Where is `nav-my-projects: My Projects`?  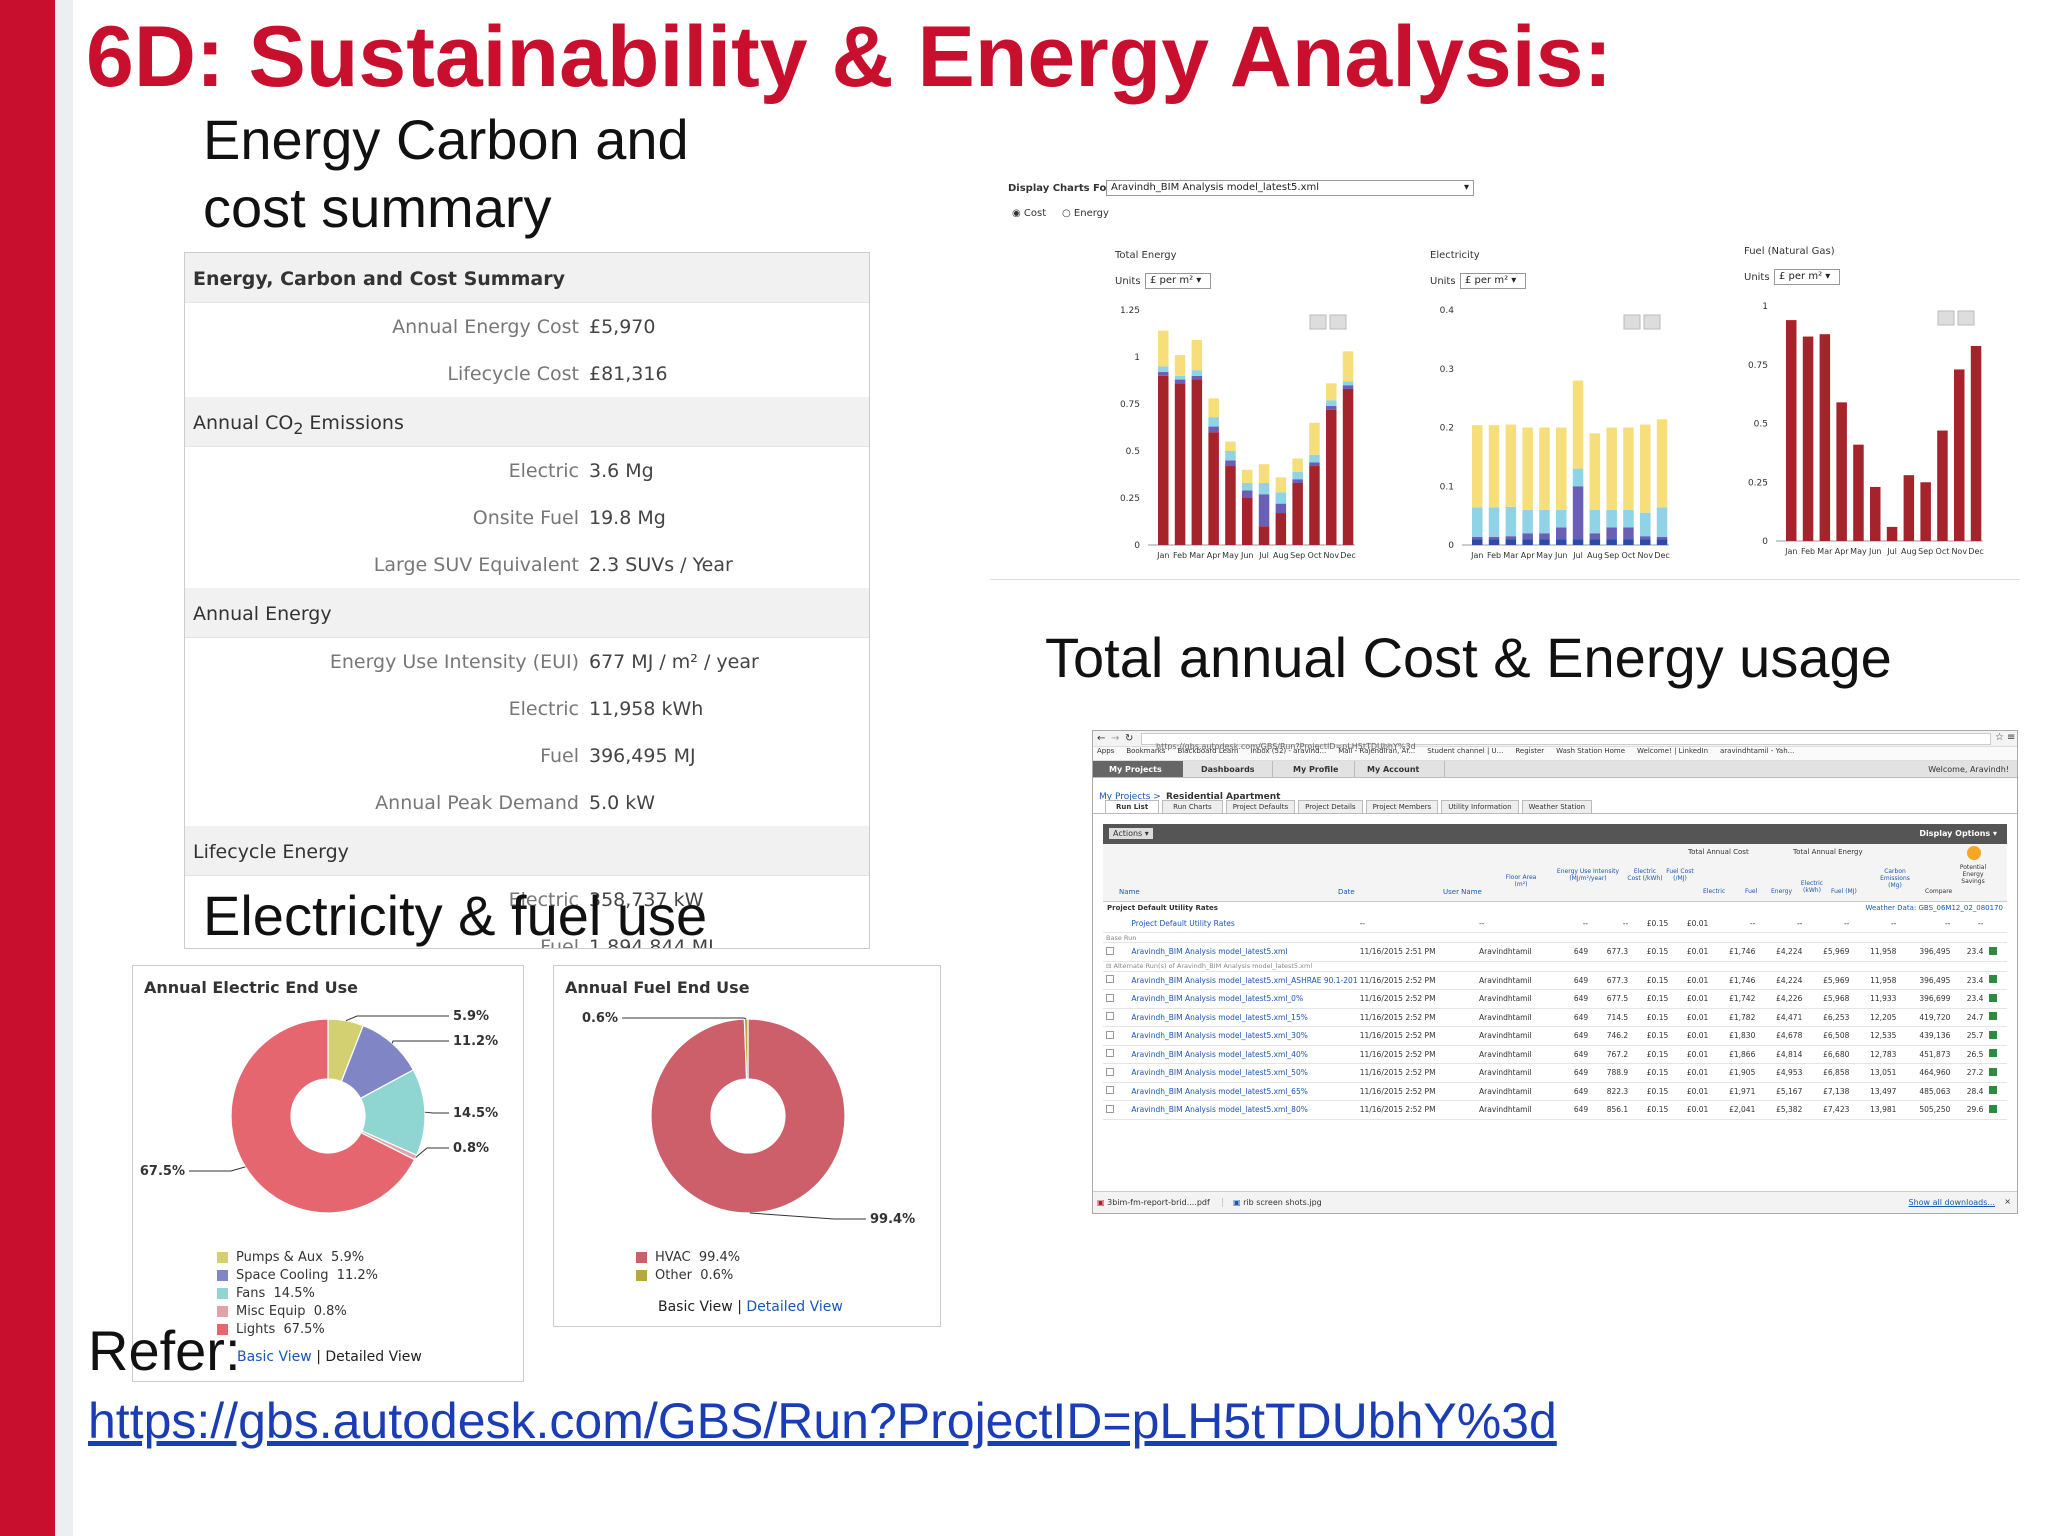
nav-my-projects: My Projects is located at coordinates (1138, 769).